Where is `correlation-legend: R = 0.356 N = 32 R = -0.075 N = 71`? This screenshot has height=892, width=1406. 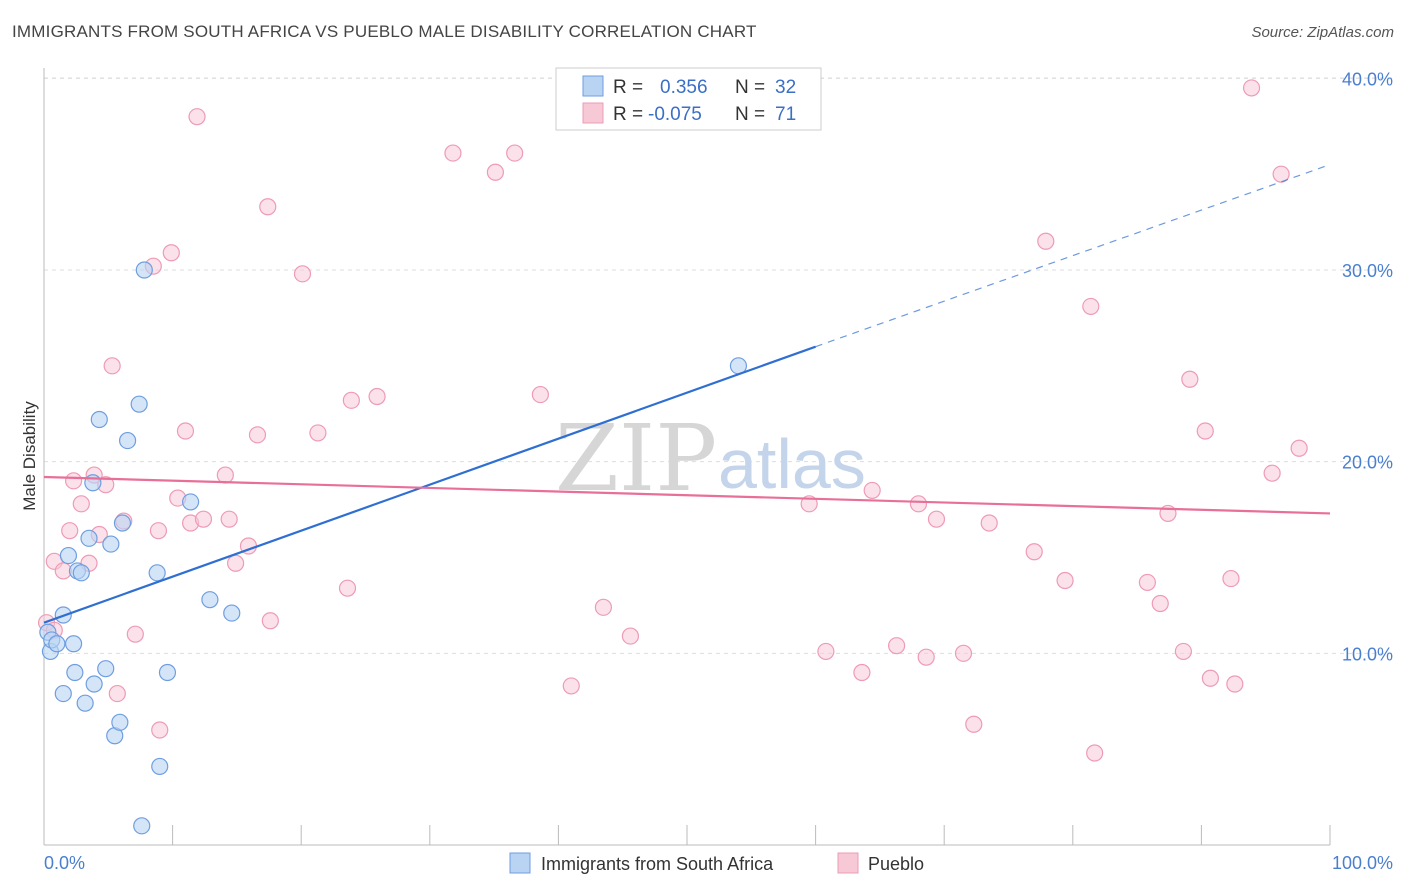 correlation-legend: R = 0.356 N = 32 R = -0.075 N = 71 is located at coordinates (688, 99).